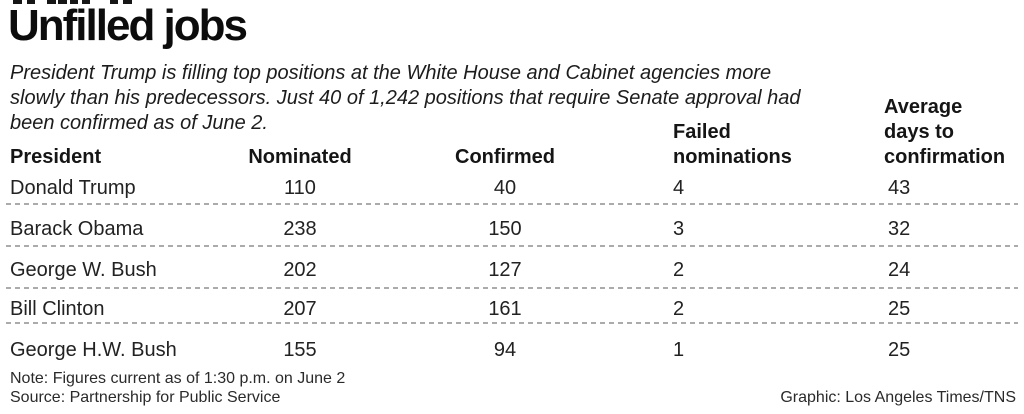 The height and width of the screenshot is (414, 1024). Describe the element at coordinates (679, 188) in the screenshot. I see `cell-failed: 4` at that location.